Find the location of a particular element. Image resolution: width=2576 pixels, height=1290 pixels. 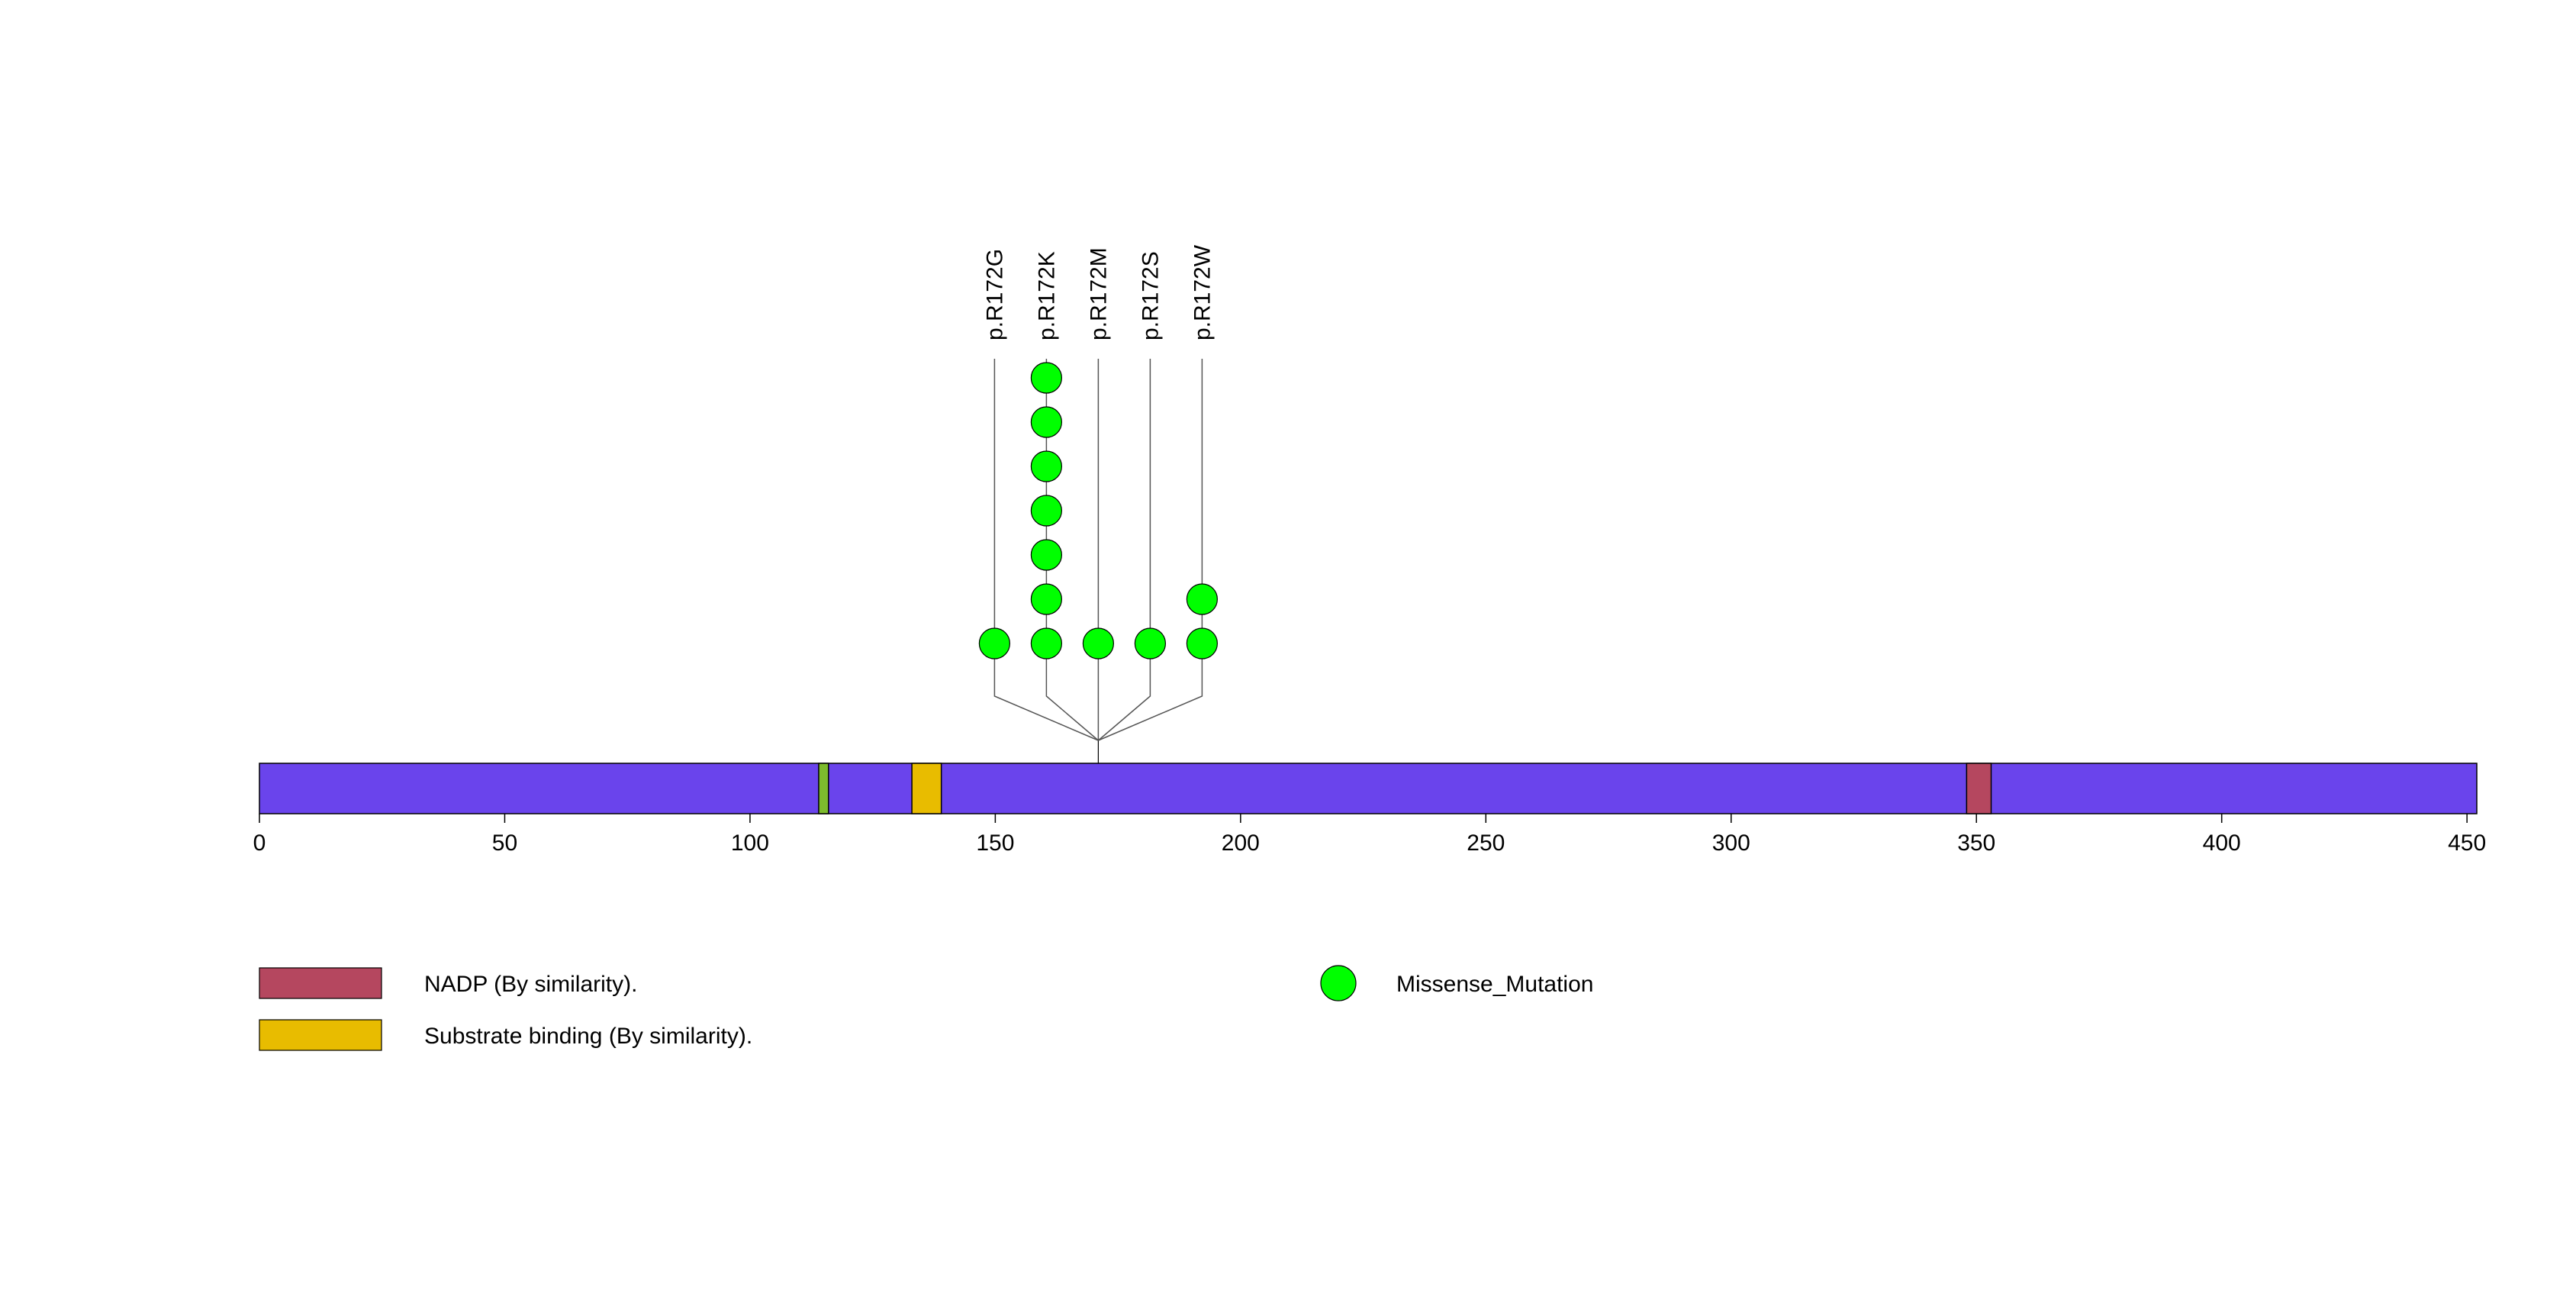

mutation-points is located at coordinates (1098, 511).